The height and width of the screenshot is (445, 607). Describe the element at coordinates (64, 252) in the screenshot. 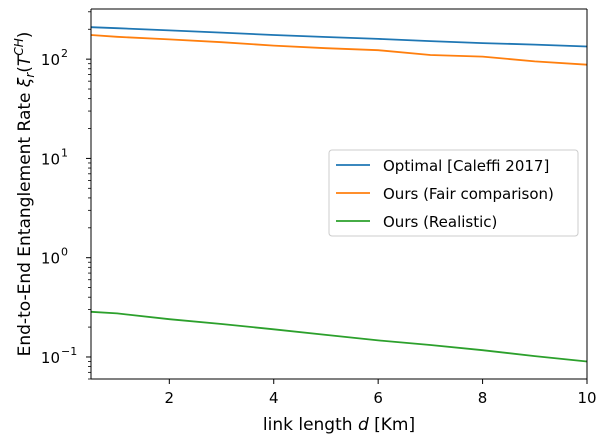

I see `y-tick-exponent: 0` at that location.